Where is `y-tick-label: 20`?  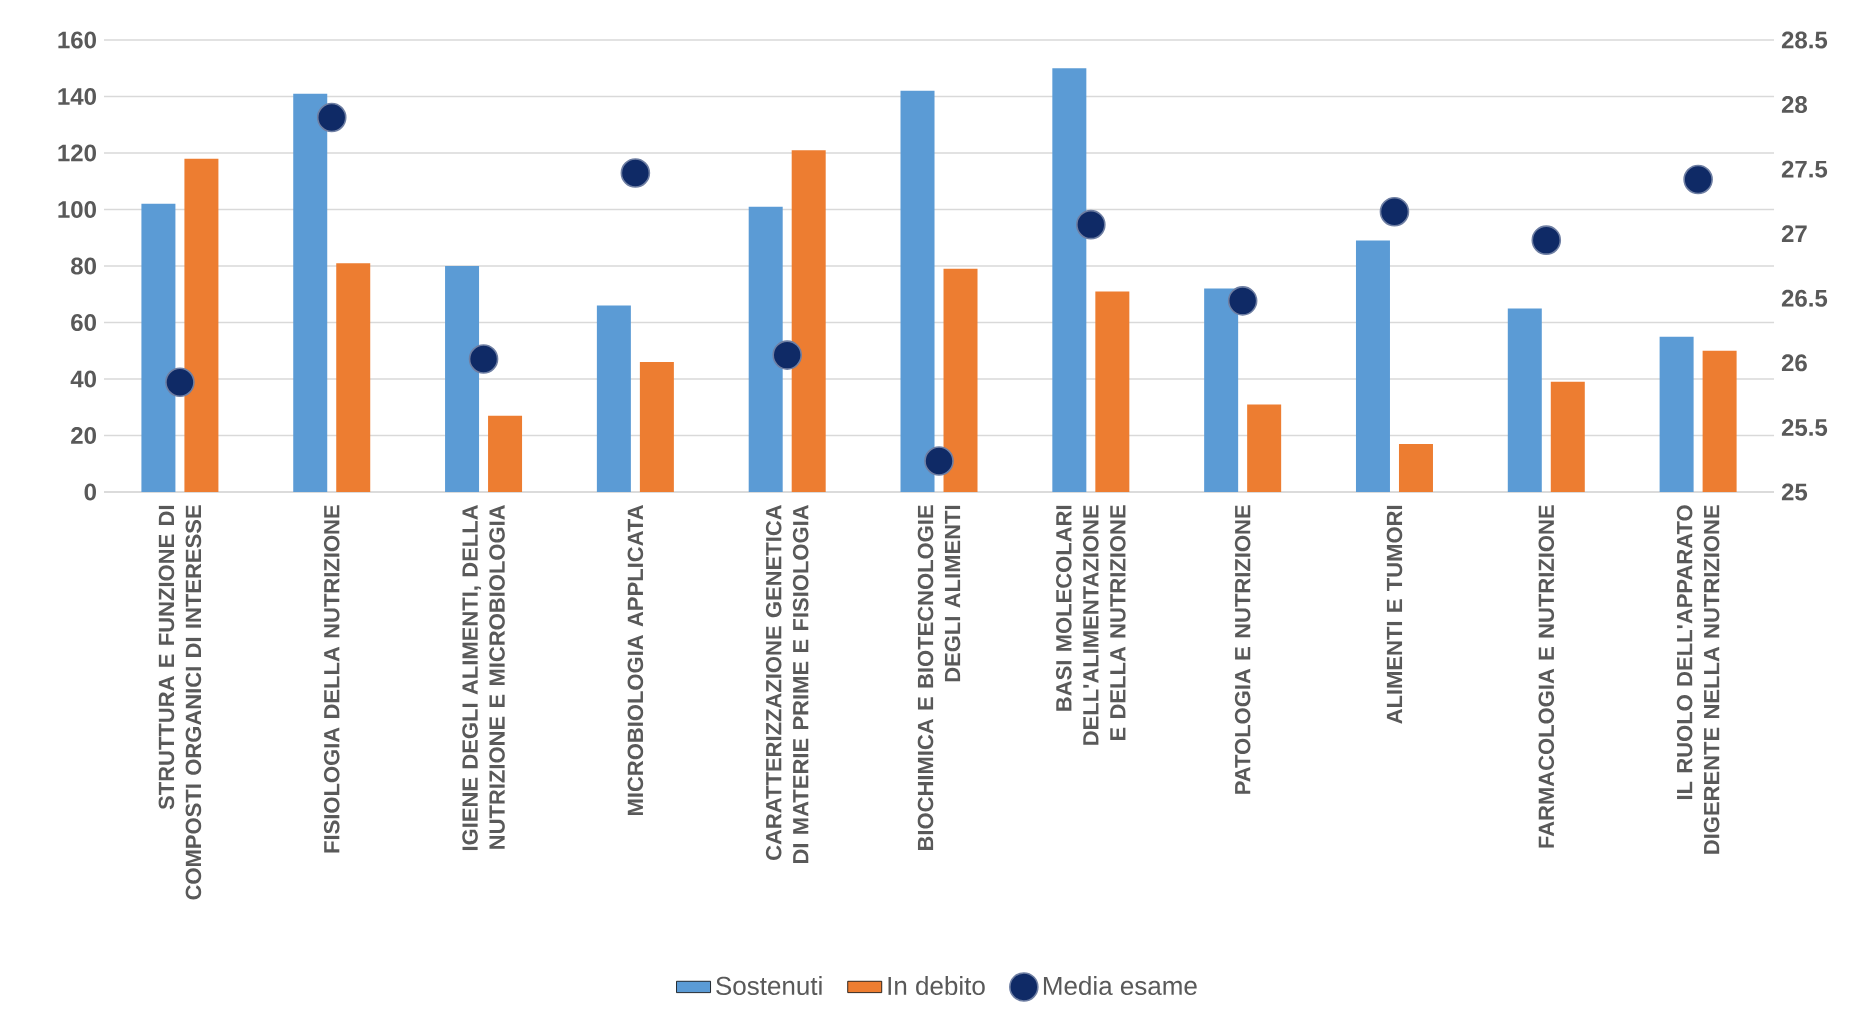 y-tick-label: 20 is located at coordinates (83, 436).